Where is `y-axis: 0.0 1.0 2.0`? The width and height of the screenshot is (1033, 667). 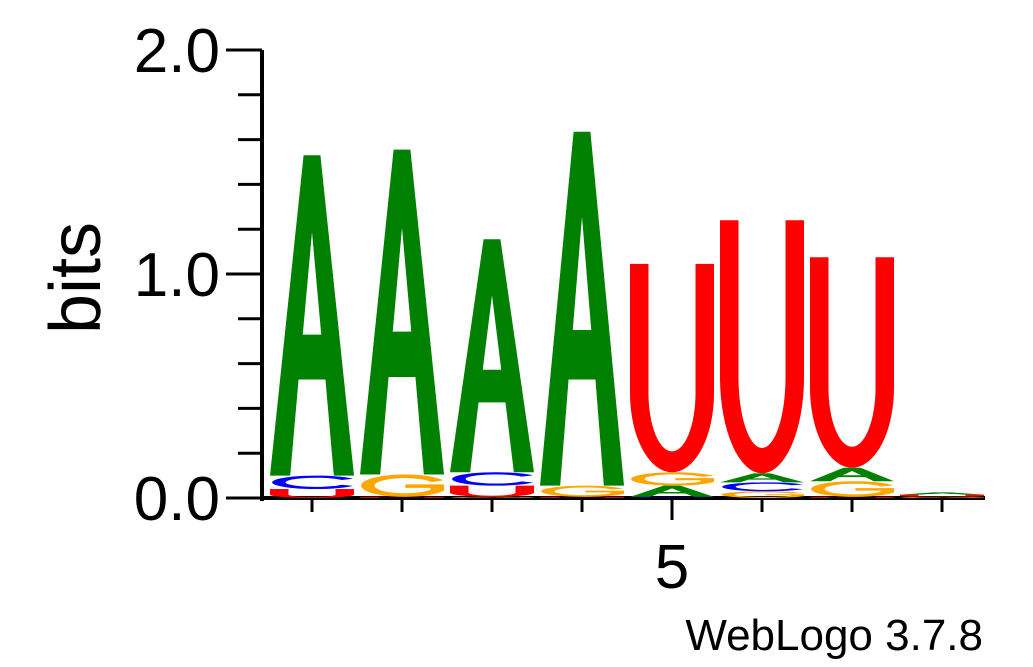 y-axis: 0.0 1.0 2.0 is located at coordinates (199, 275).